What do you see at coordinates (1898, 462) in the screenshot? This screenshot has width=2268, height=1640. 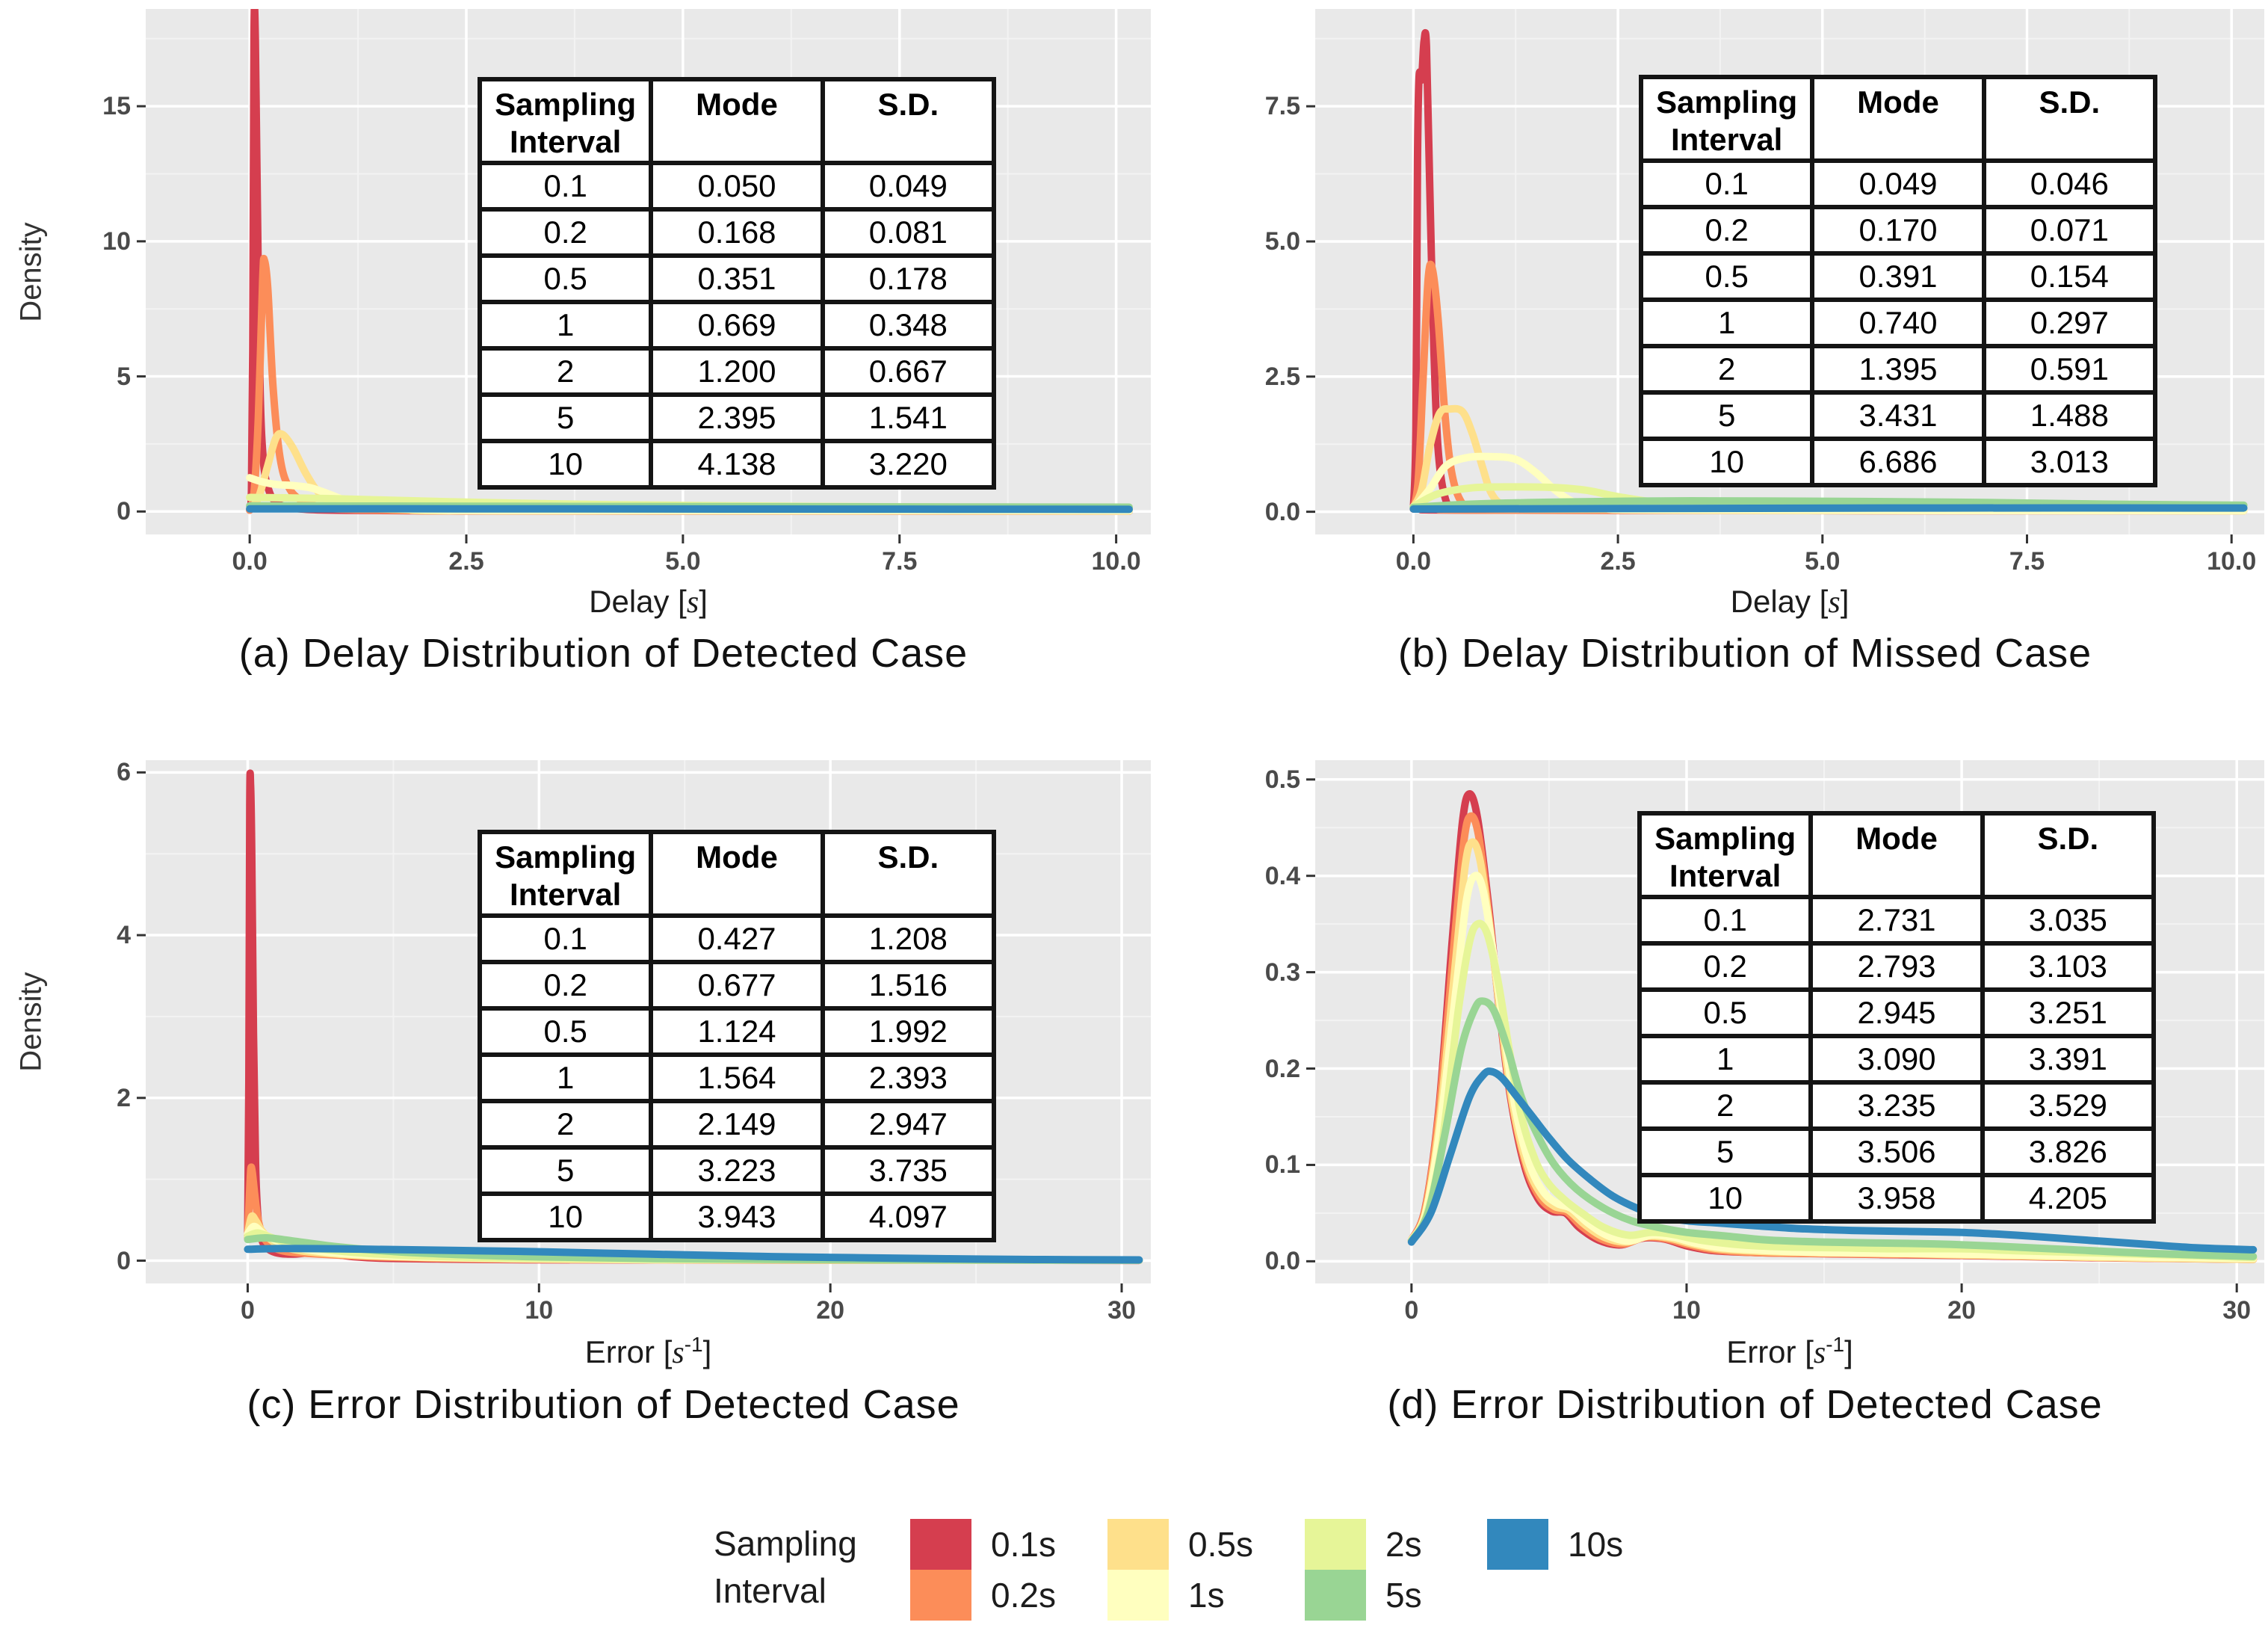 I see `table-cell: 6.686` at bounding box center [1898, 462].